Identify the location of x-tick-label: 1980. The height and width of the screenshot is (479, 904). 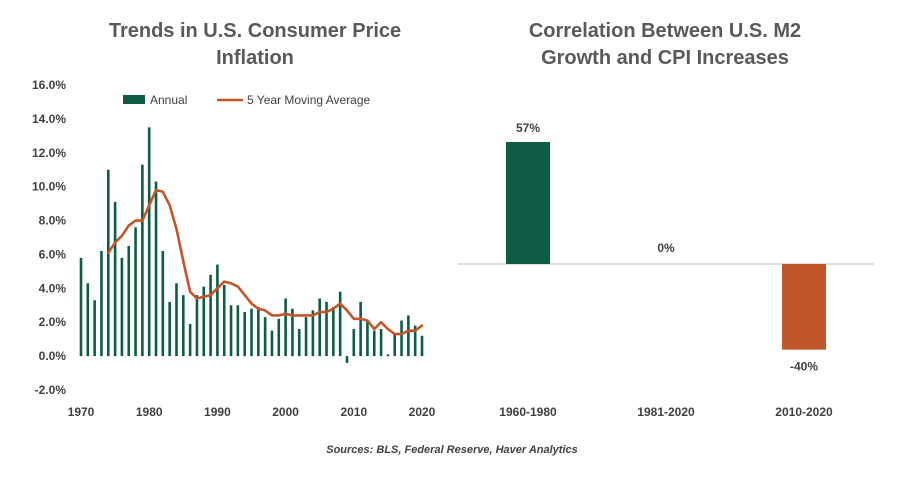
(149, 412).